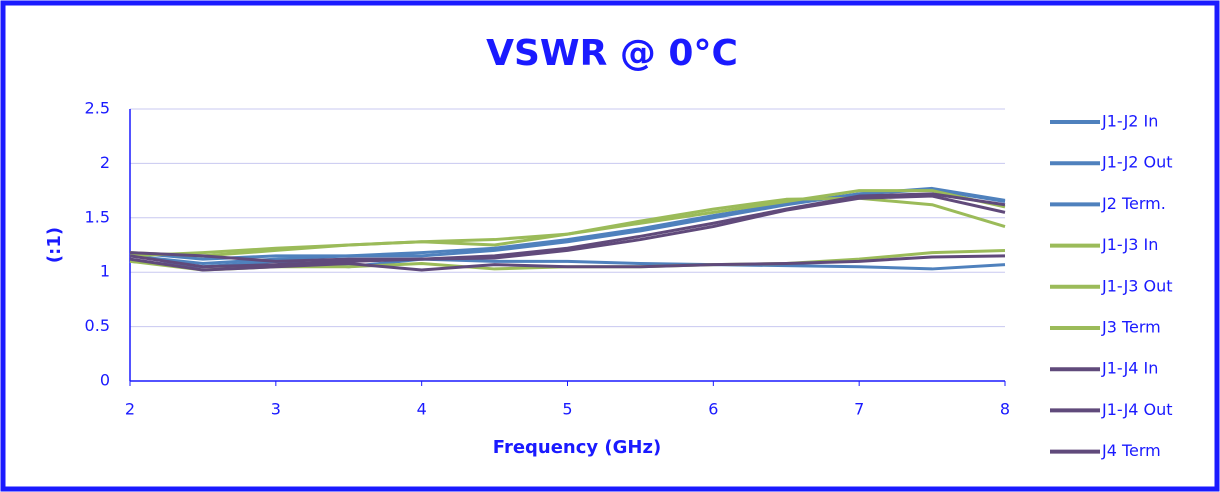 The width and height of the screenshot is (1220, 492). What do you see at coordinates (105, 271) in the screenshot?
I see `y-tick-label: 1` at bounding box center [105, 271].